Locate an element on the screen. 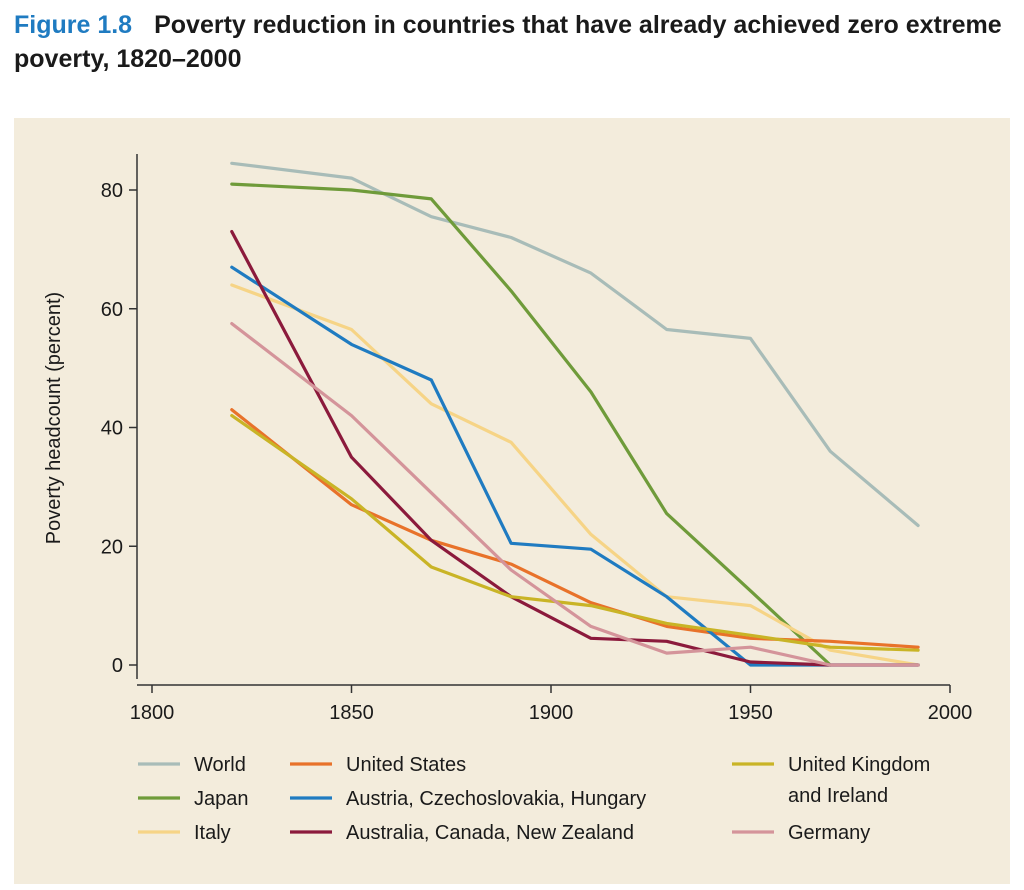  y-tick-label: 20 is located at coordinates (112, 547).